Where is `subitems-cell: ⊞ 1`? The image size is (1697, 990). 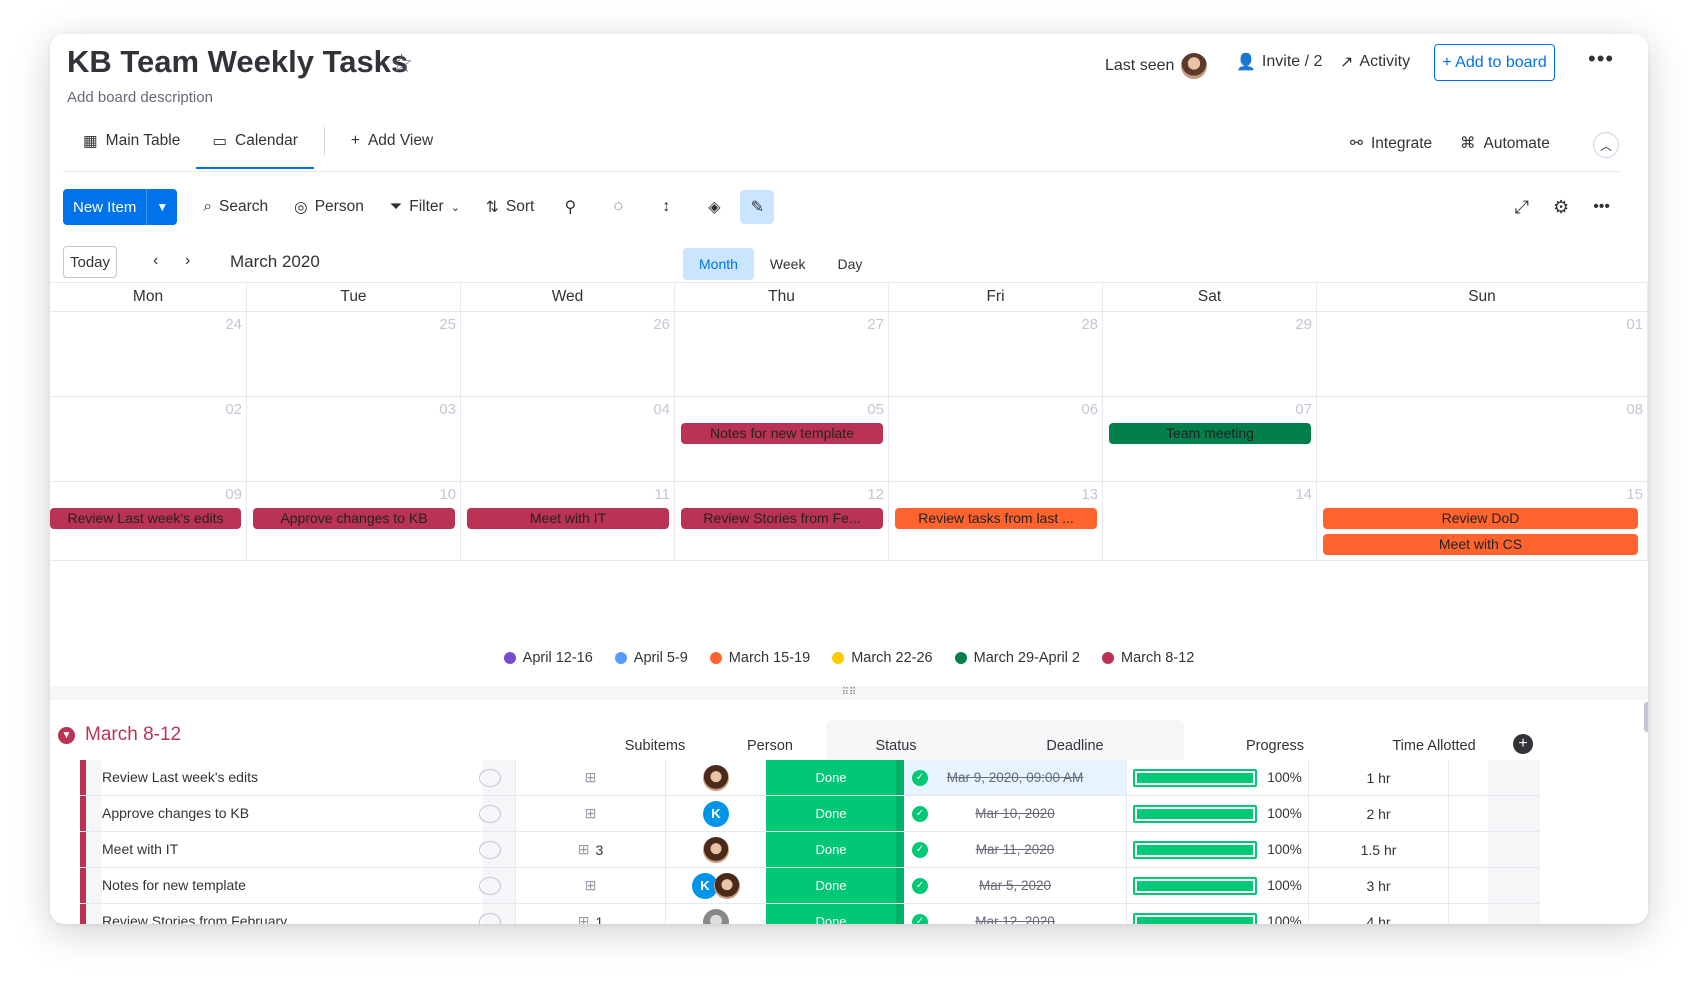
subitems-cell: ⊞ 1 is located at coordinates (590, 914).